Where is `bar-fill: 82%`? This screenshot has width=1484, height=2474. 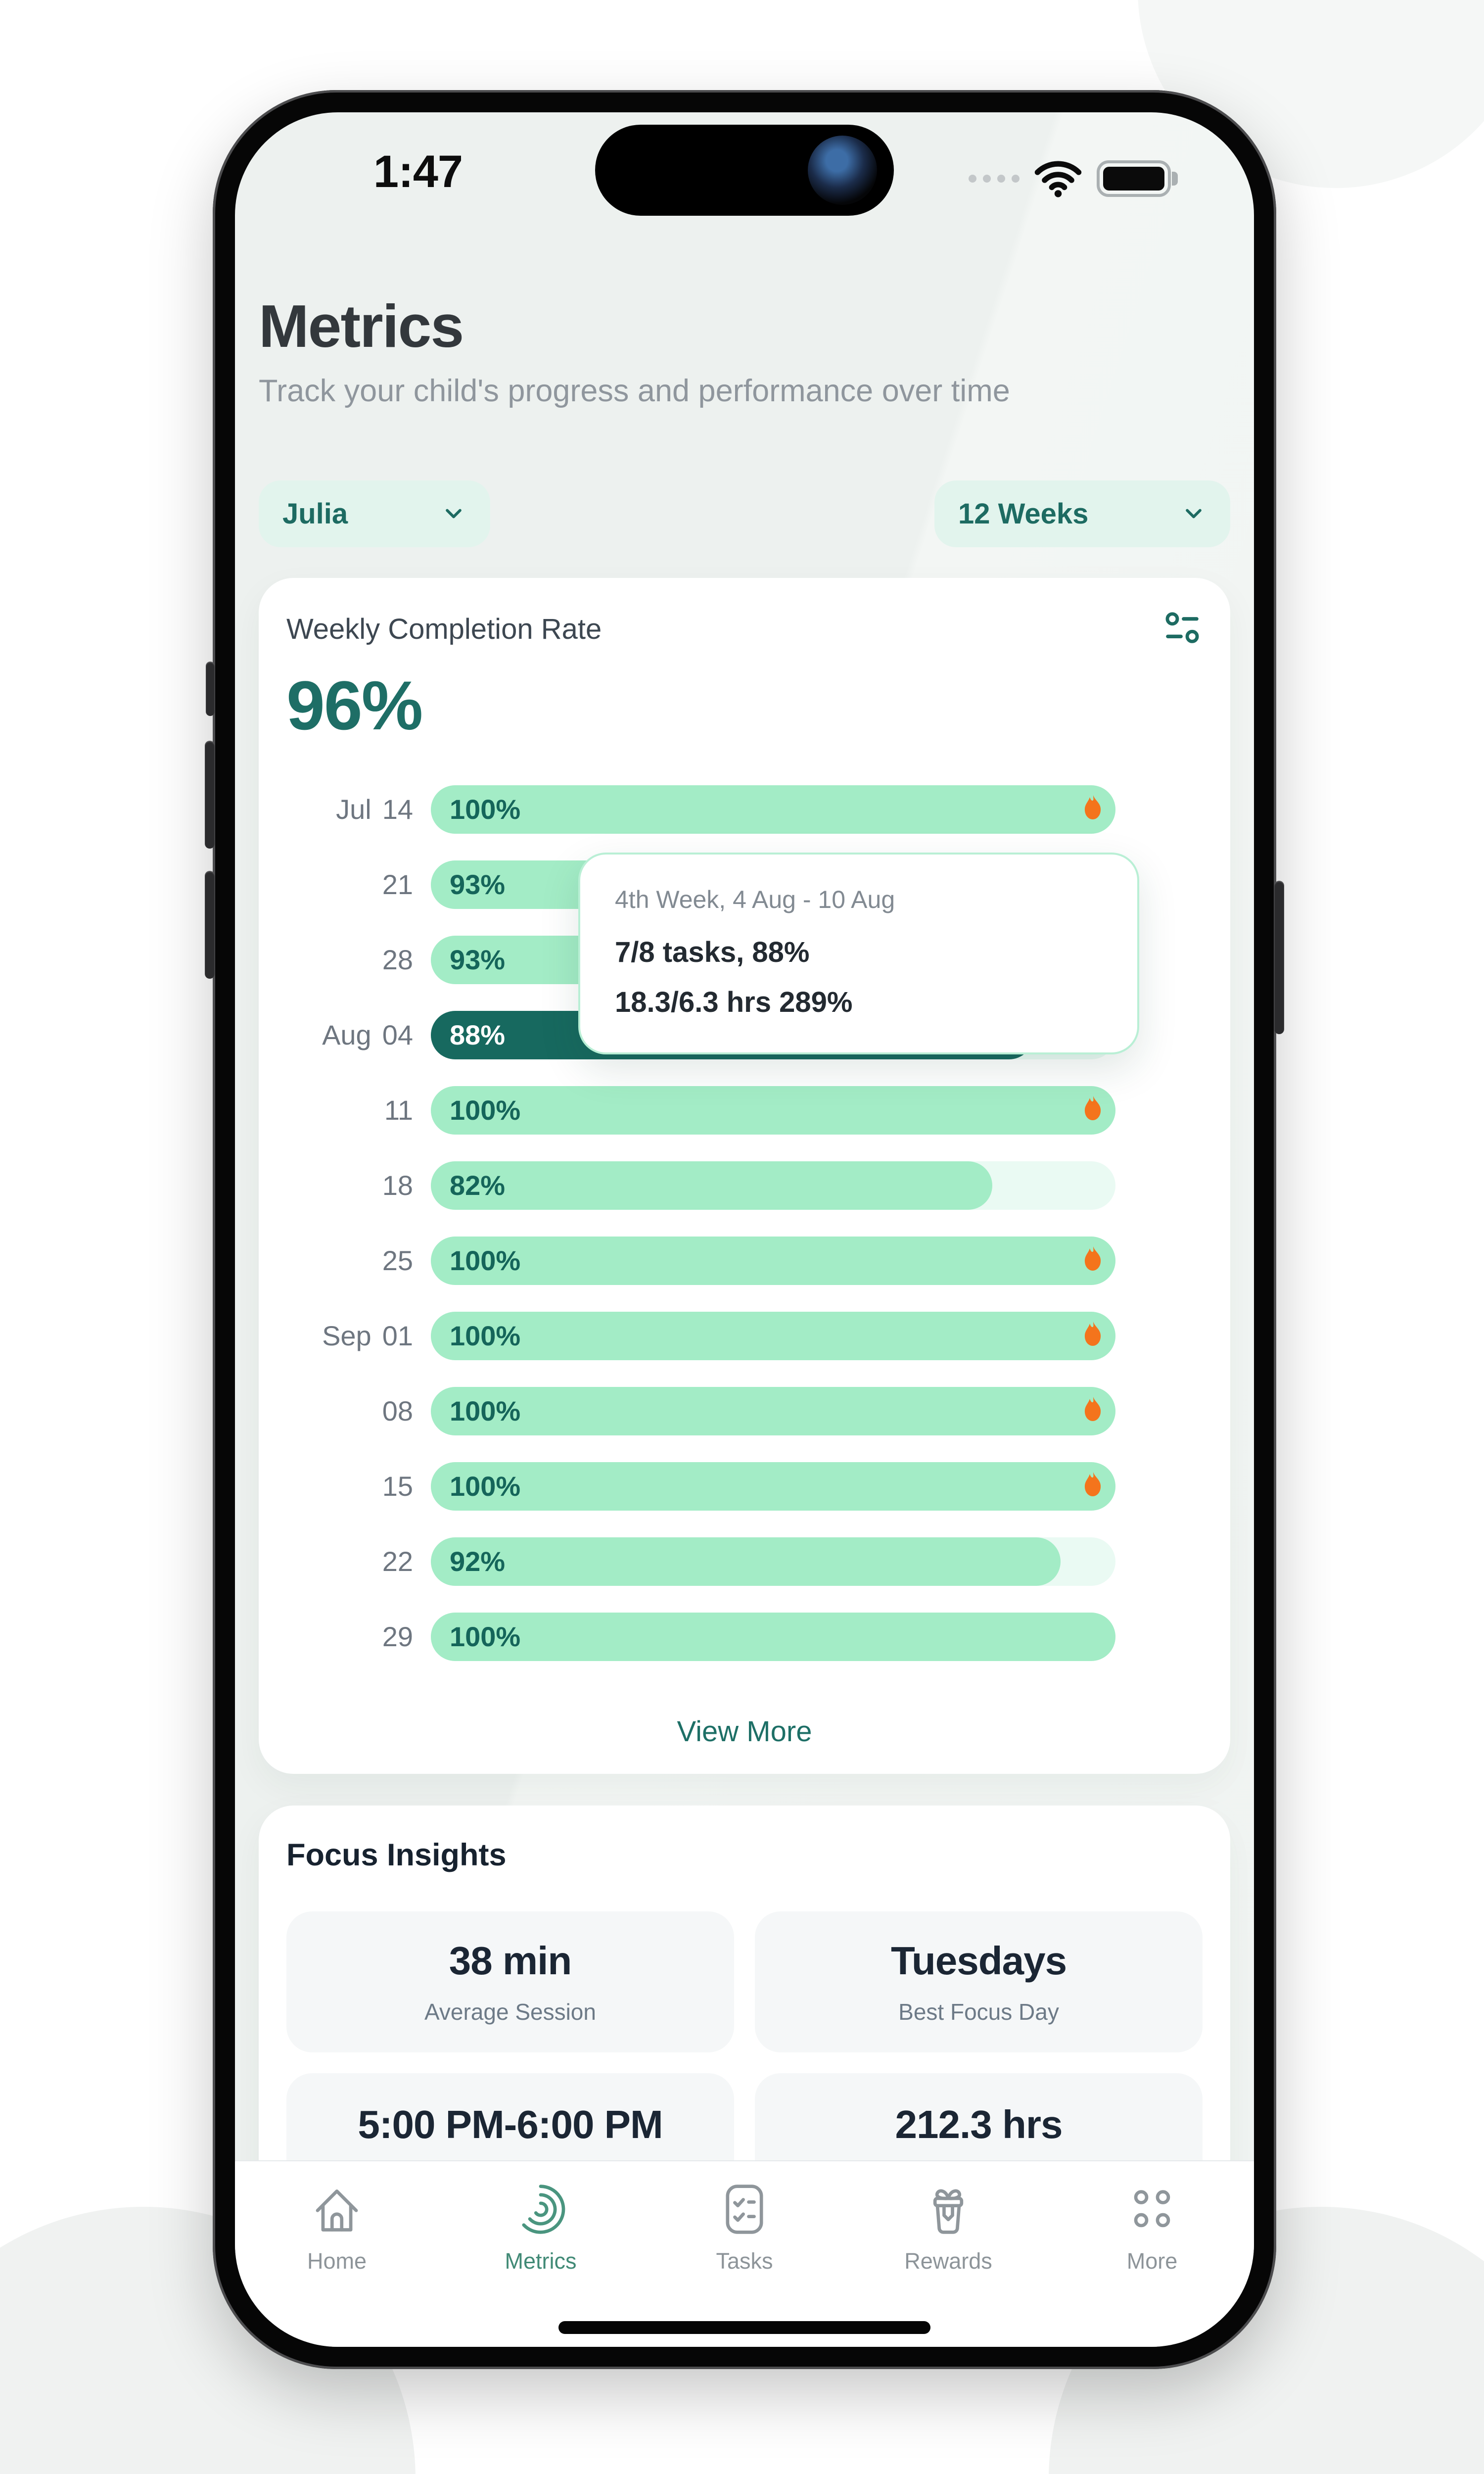 bar-fill: 82% is located at coordinates (711, 1186).